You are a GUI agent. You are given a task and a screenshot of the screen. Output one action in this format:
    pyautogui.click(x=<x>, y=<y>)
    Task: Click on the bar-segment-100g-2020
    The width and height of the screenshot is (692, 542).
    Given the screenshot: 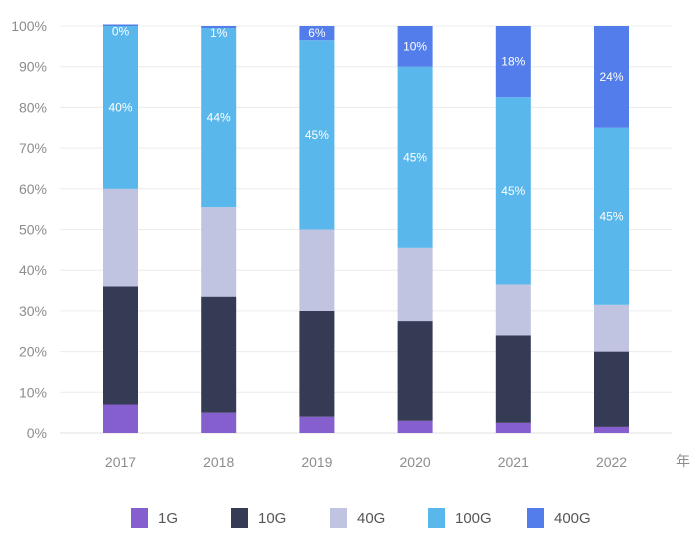 What is the action you would take?
    pyautogui.click(x=415, y=157)
    